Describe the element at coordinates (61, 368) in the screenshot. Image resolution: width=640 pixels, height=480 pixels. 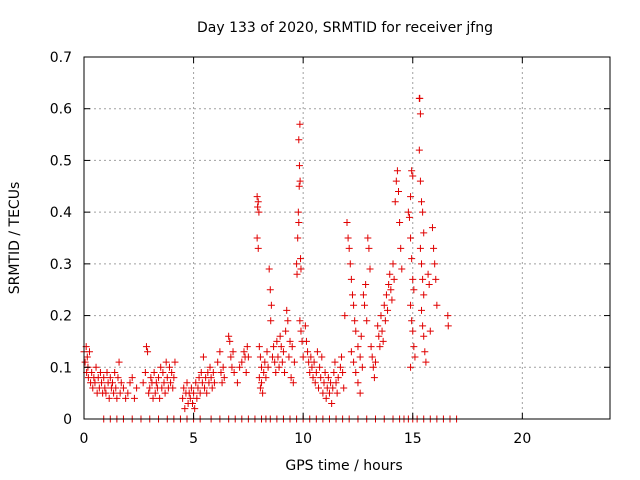
I see `y-tick-label: 0.1` at that location.